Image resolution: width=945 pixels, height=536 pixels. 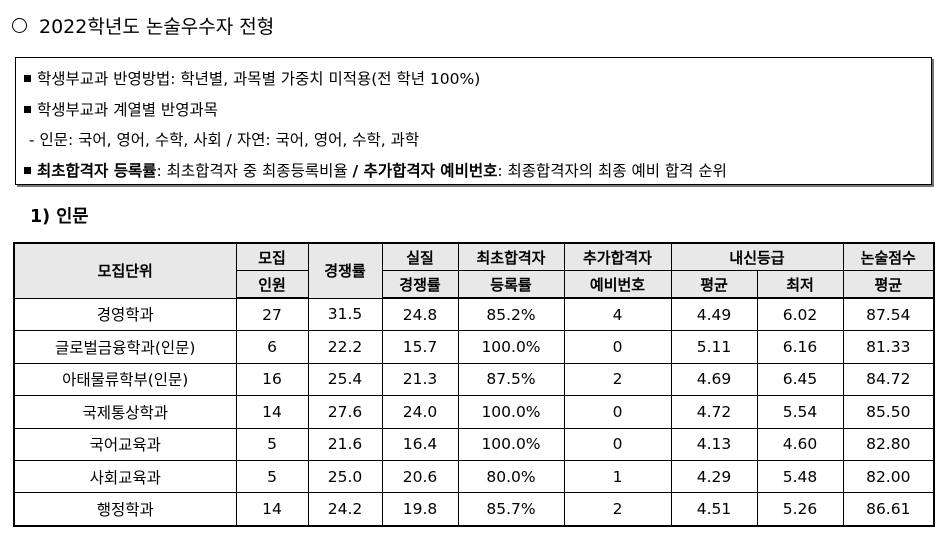 I want to click on header-unit: 모집단위, so click(x=125, y=270).